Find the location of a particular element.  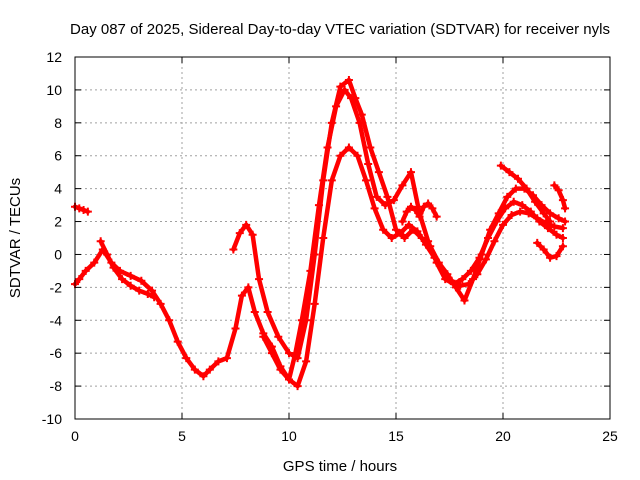

y-tick-label: -6 is located at coordinates (56, 353).